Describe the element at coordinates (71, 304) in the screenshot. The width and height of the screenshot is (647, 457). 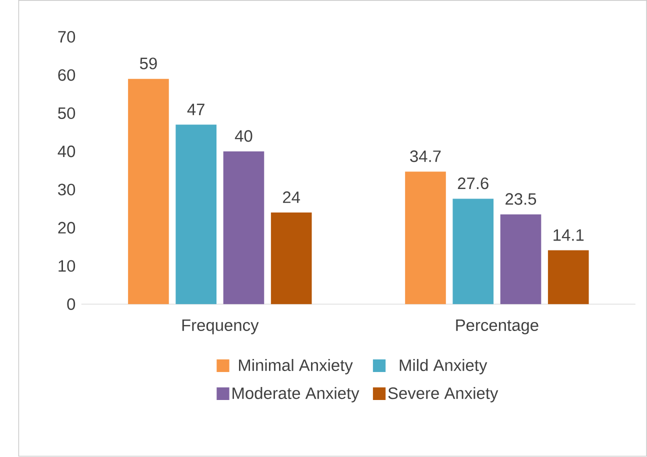
I see `y-tick-label: 0` at that location.